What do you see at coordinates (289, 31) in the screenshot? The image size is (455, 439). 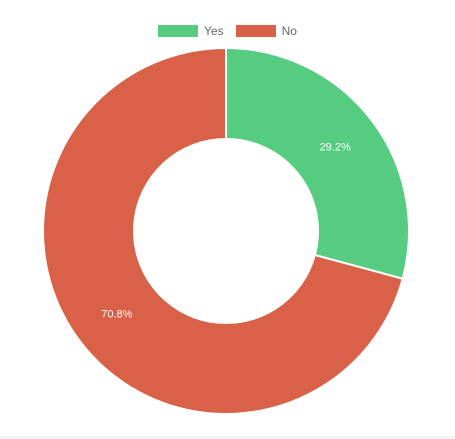 I see `legend-label-no: No` at bounding box center [289, 31].